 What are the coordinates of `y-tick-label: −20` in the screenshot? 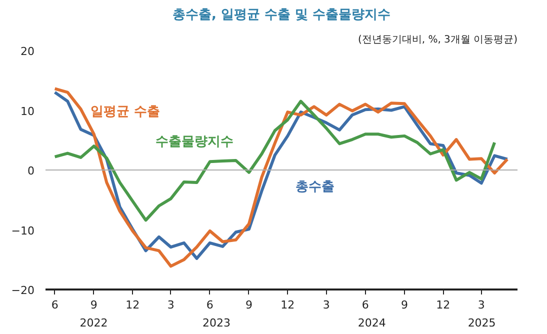 It's located at (23, 290).